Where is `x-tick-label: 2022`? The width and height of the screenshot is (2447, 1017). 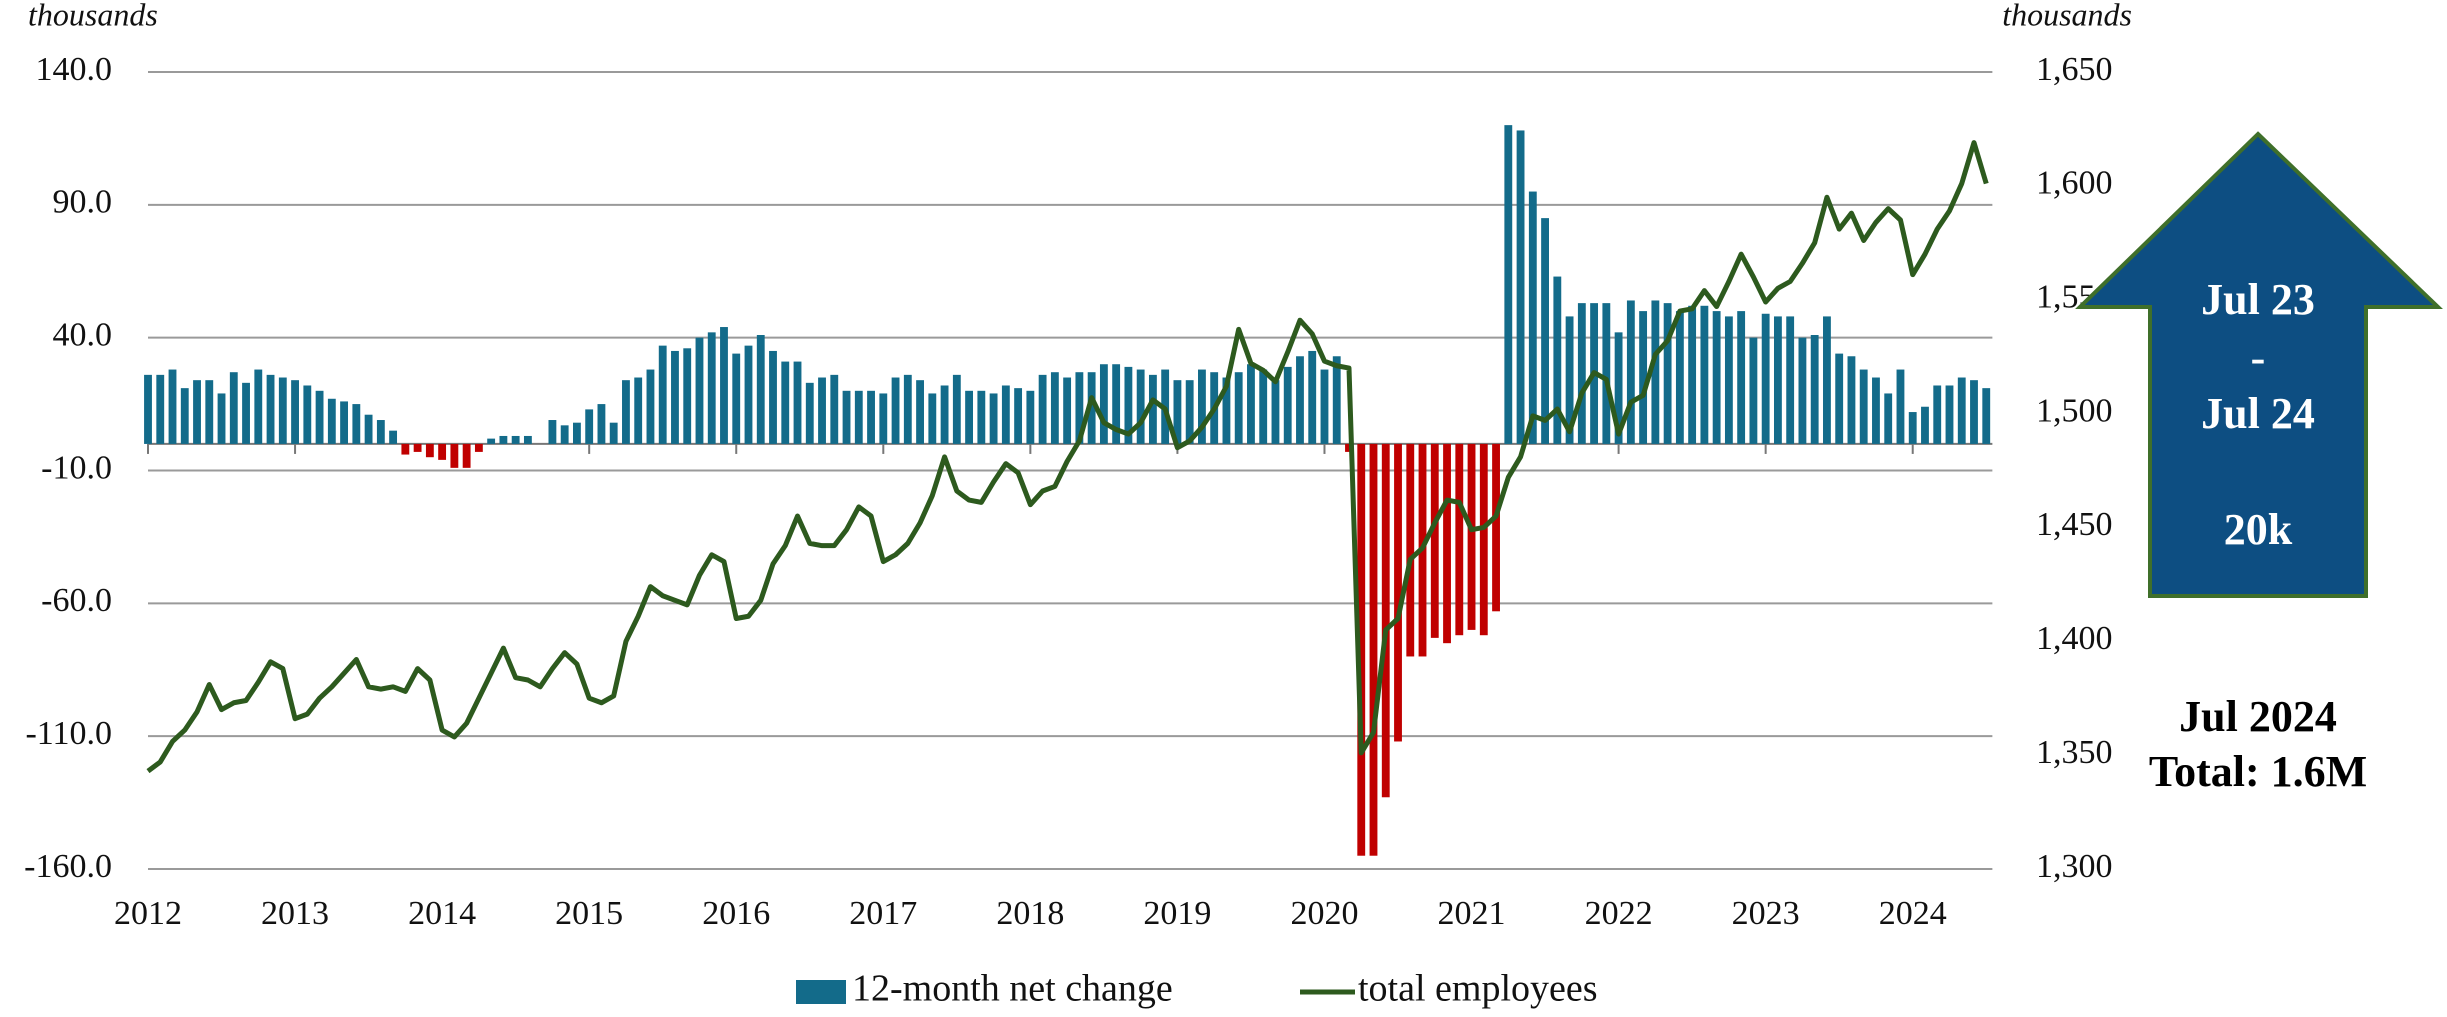 x-tick-label: 2022 is located at coordinates (1619, 913).